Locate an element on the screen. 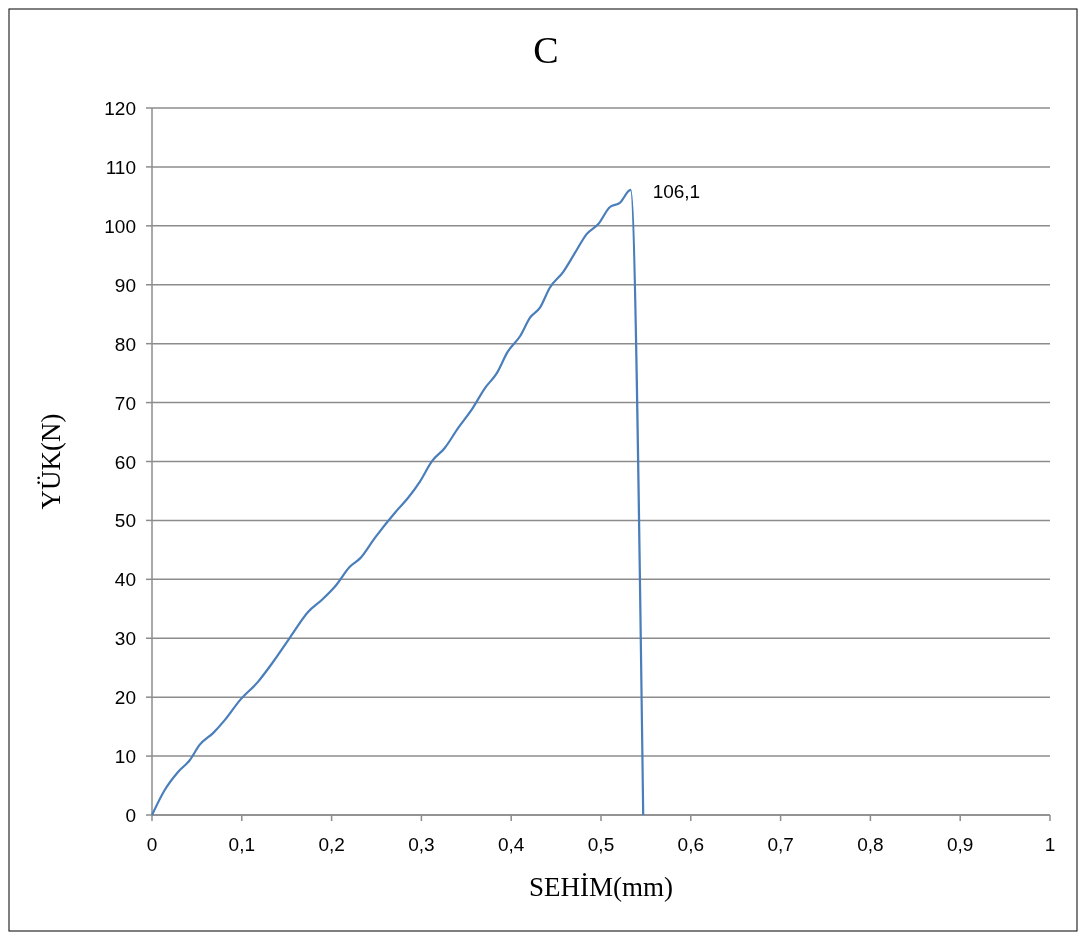  x-tick-label: 0,4 is located at coordinates (511, 844).